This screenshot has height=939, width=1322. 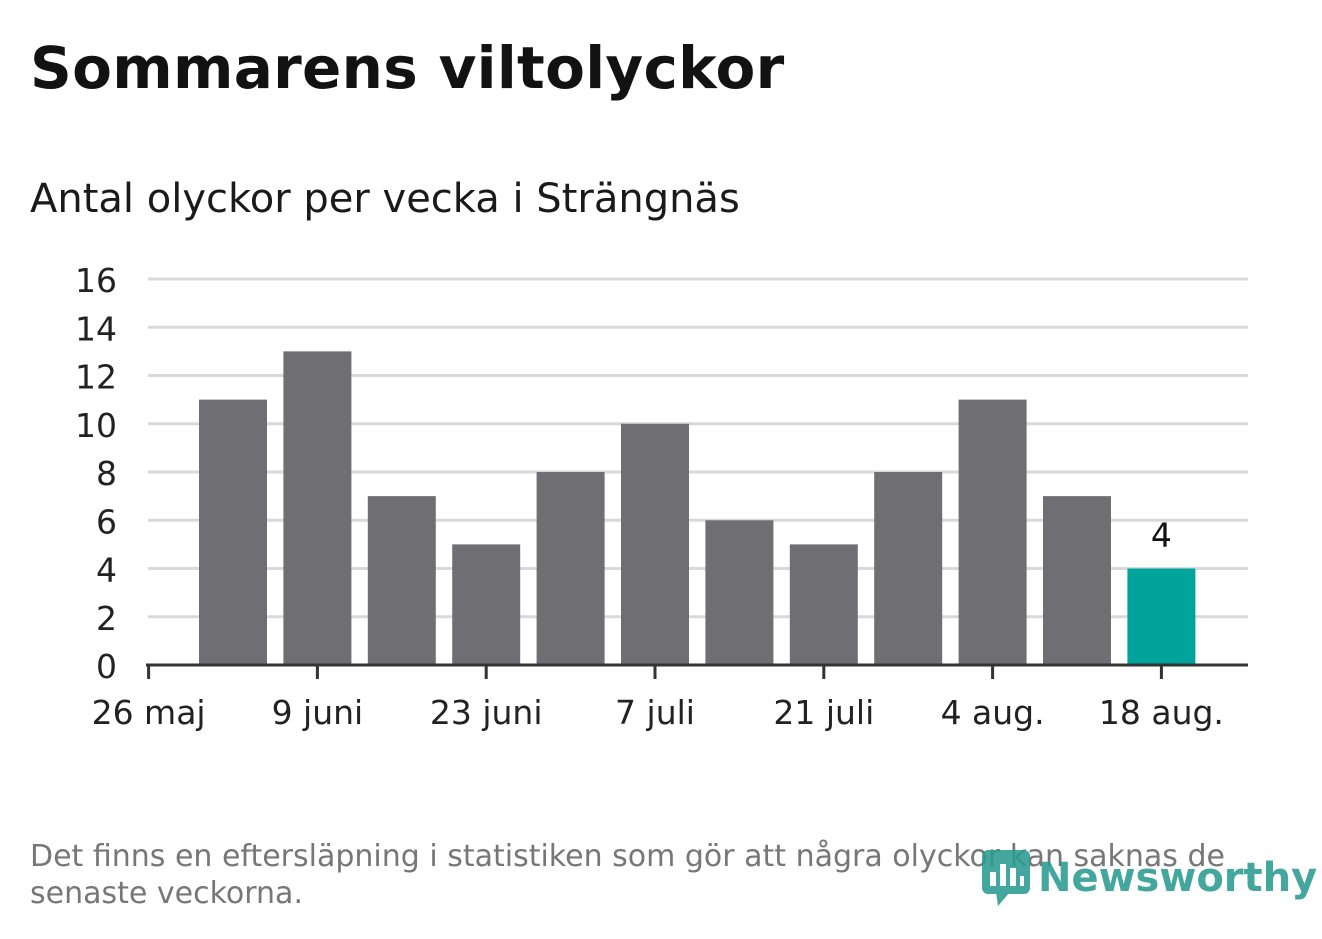 What do you see at coordinates (1006, 878) in the screenshot?
I see `newsworthy-logo-icon` at bounding box center [1006, 878].